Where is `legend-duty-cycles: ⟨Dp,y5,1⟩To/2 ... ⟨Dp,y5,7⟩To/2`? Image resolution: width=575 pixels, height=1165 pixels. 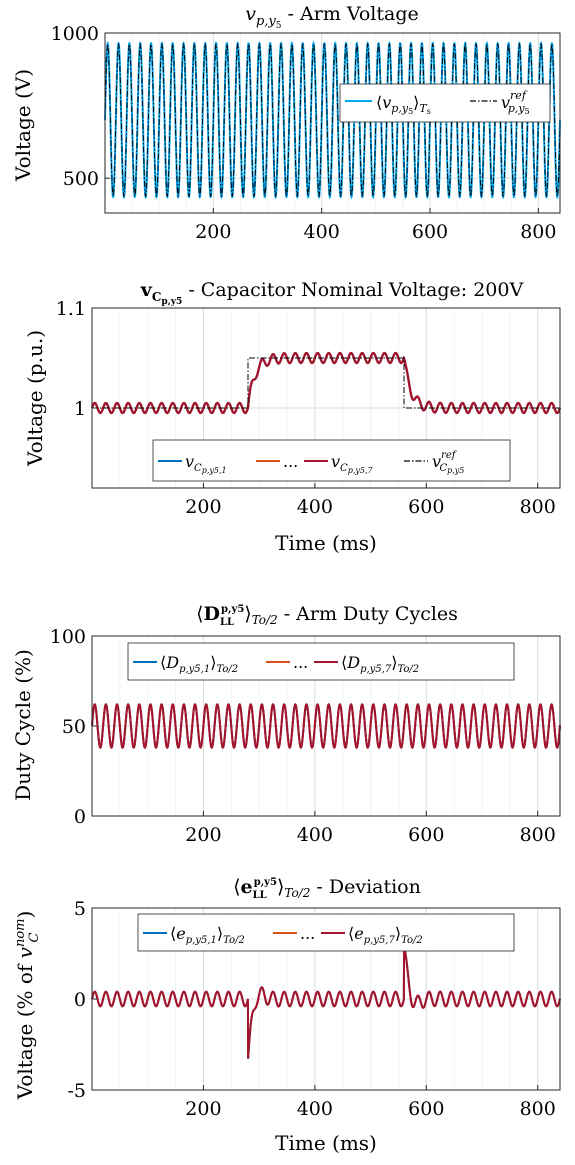 legend-duty-cycles: ⟨Dp,y5,1⟩To/2 ... ⟨Dp,y5,7⟩To/2 is located at coordinates (321, 661).